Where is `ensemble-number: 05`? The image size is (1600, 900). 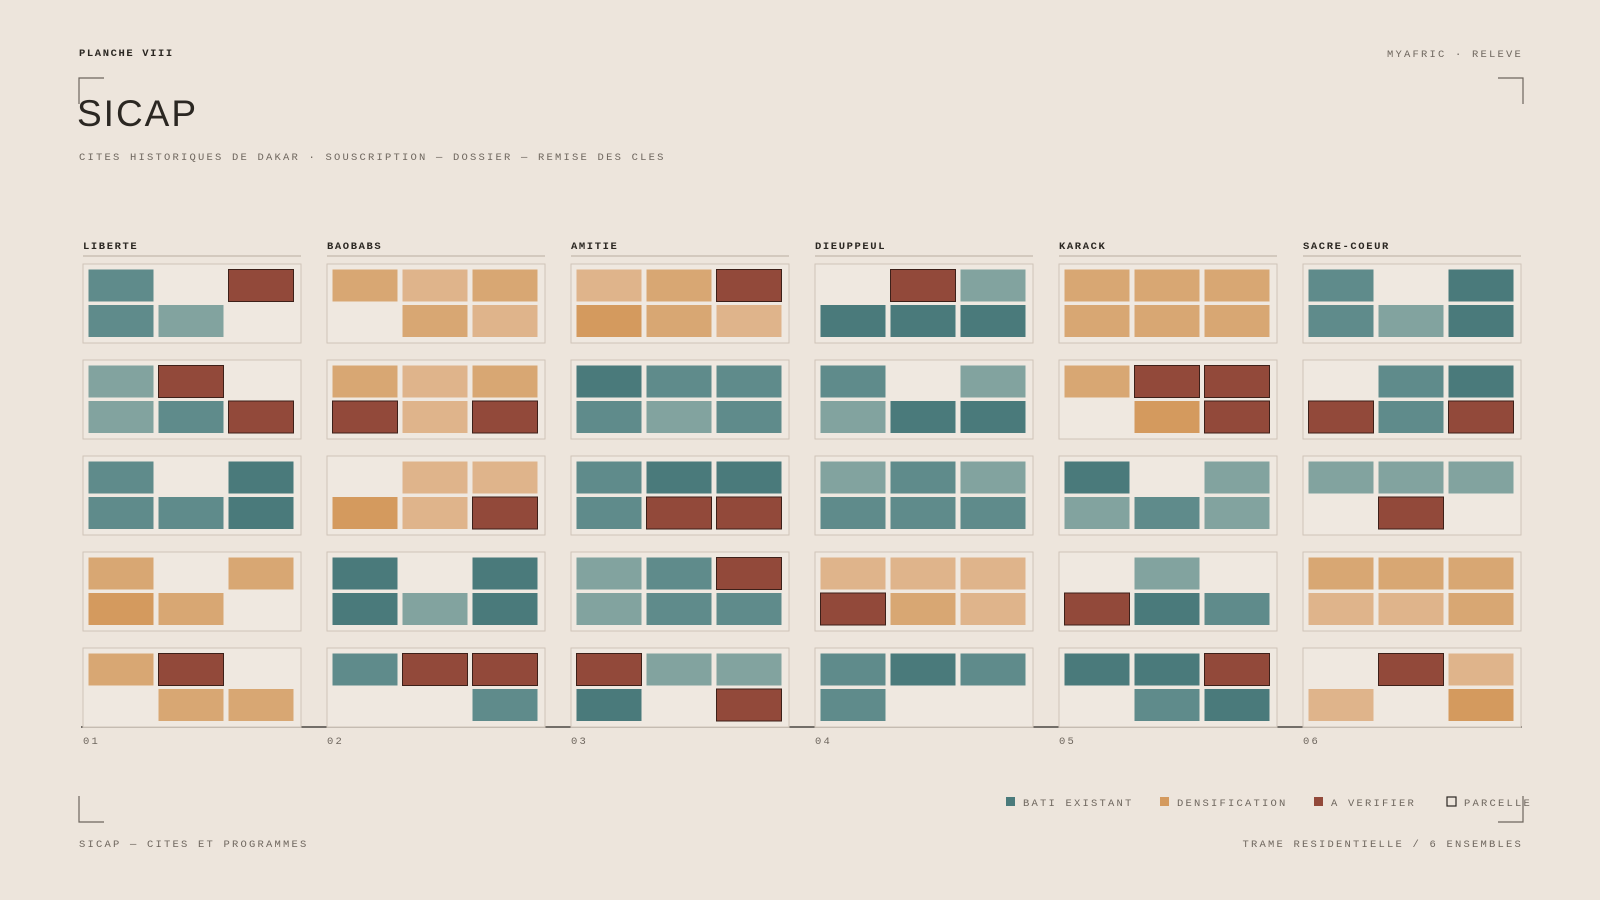
ensemble-number: 05 is located at coordinates (1067, 742).